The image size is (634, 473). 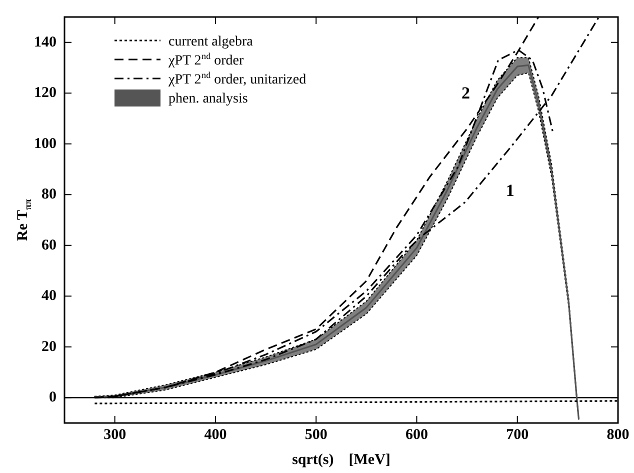 What do you see at coordinates (115, 434) in the screenshot?
I see `x-tick-label: 300` at bounding box center [115, 434].